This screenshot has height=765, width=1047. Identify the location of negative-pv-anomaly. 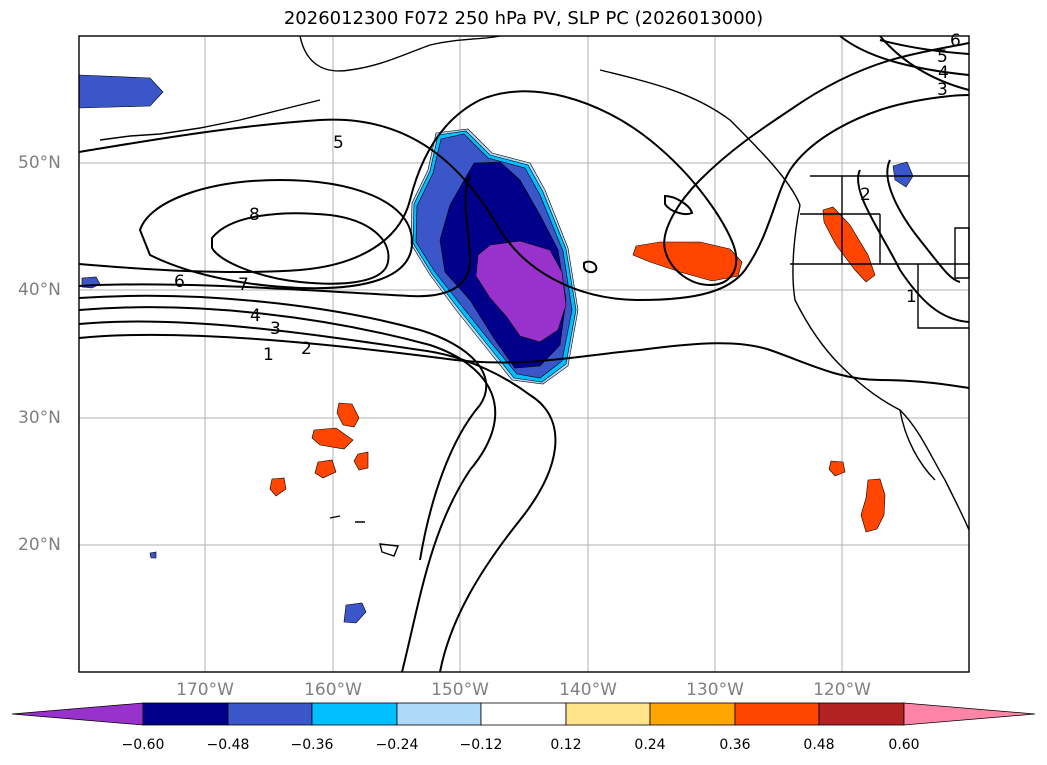
(494, 256).